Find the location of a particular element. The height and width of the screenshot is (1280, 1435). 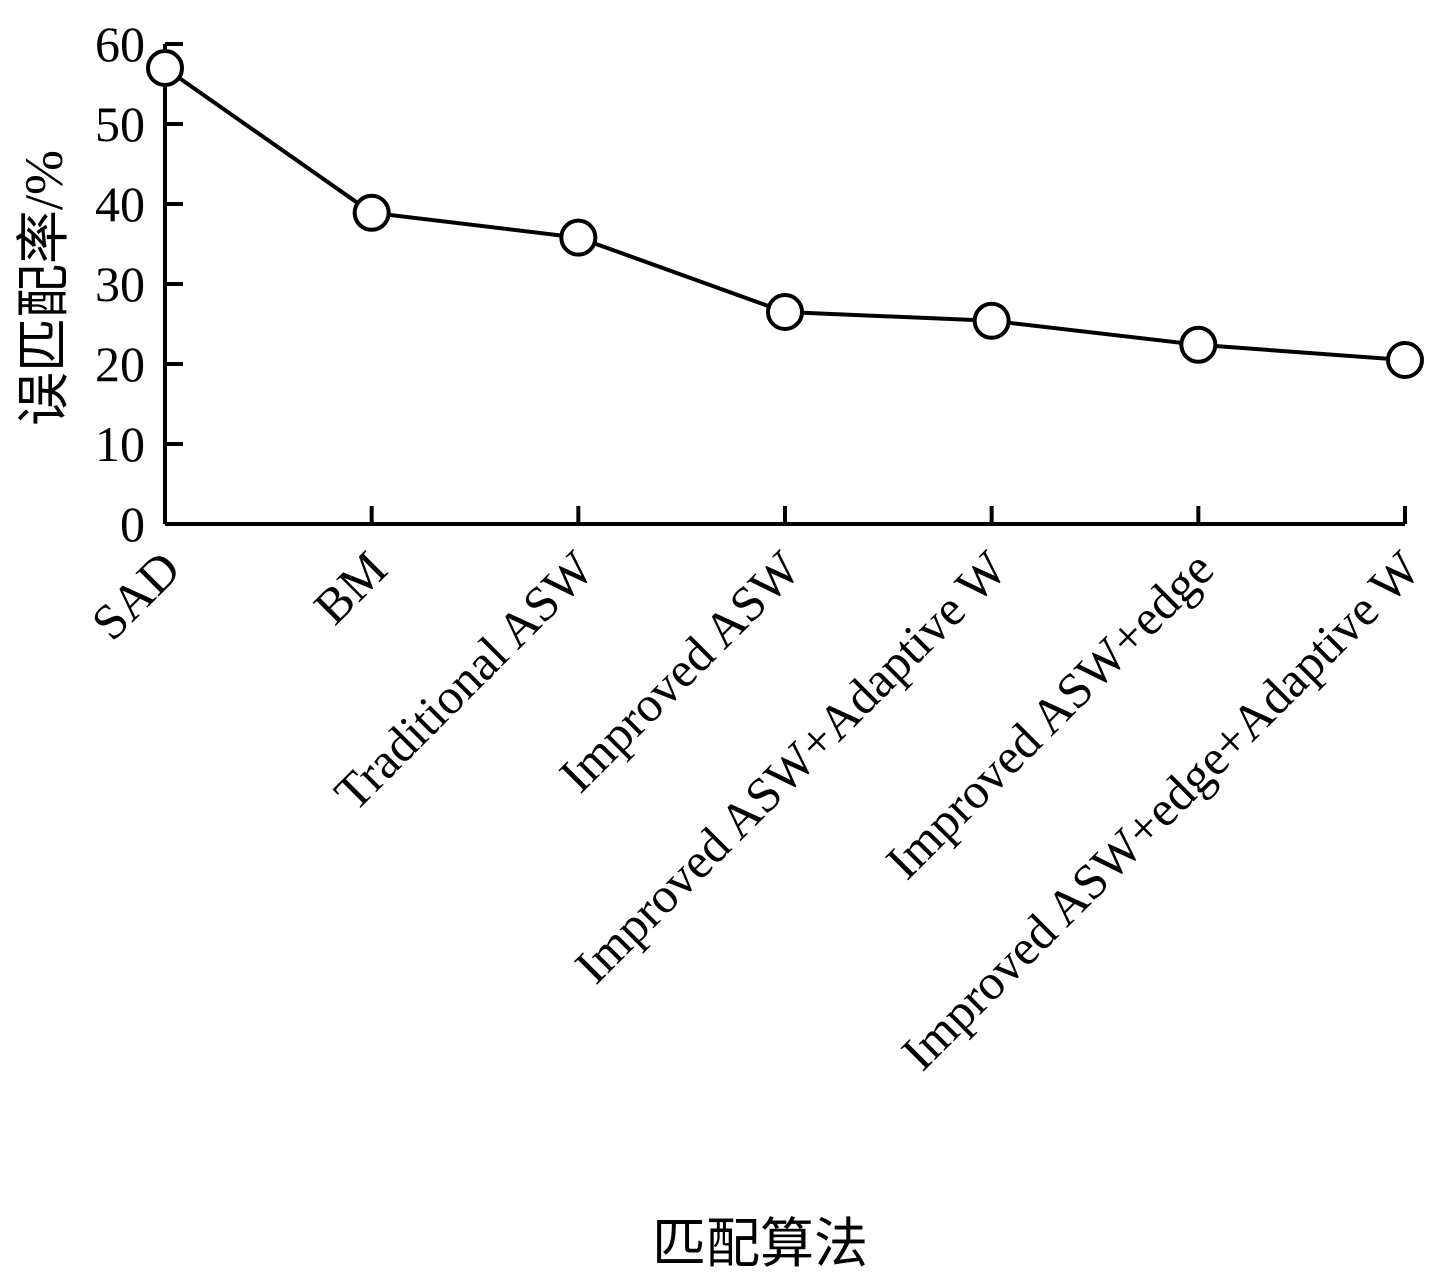

y-tick-label: 40 is located at coordinates (120, 204).